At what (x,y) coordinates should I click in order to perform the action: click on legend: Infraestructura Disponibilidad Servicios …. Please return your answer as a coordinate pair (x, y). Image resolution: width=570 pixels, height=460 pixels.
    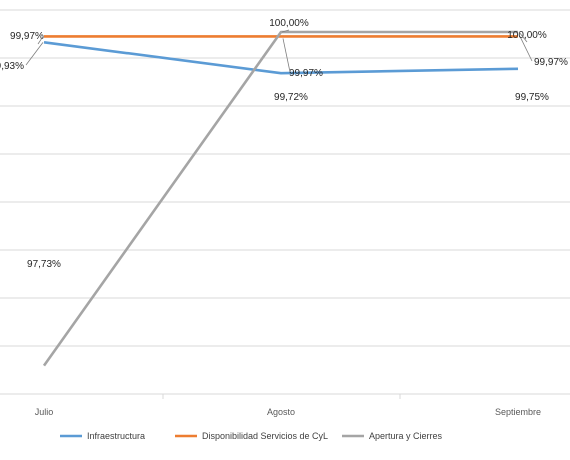
    Looking at the image, I should click on (251, 436).